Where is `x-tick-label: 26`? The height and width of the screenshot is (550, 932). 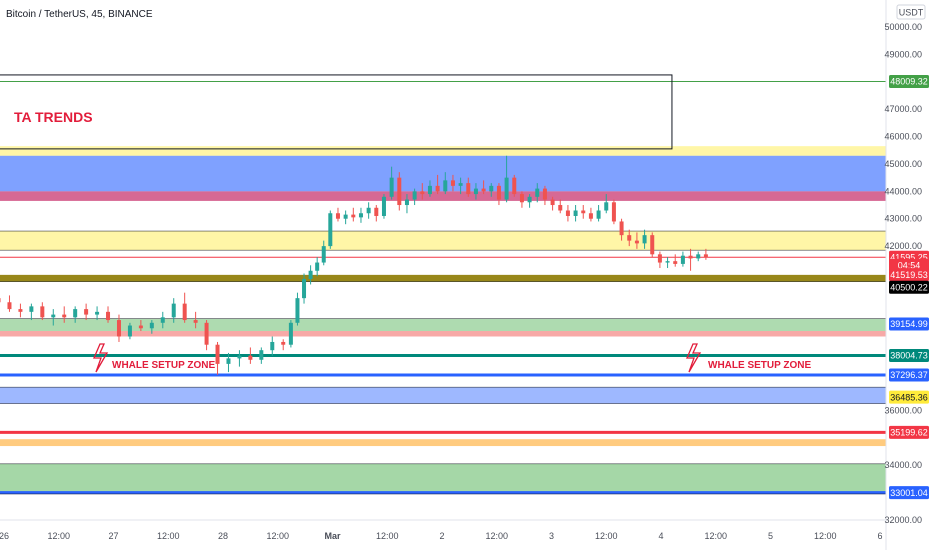
x-tick-label: 26 is located at coordinates (4, 536).